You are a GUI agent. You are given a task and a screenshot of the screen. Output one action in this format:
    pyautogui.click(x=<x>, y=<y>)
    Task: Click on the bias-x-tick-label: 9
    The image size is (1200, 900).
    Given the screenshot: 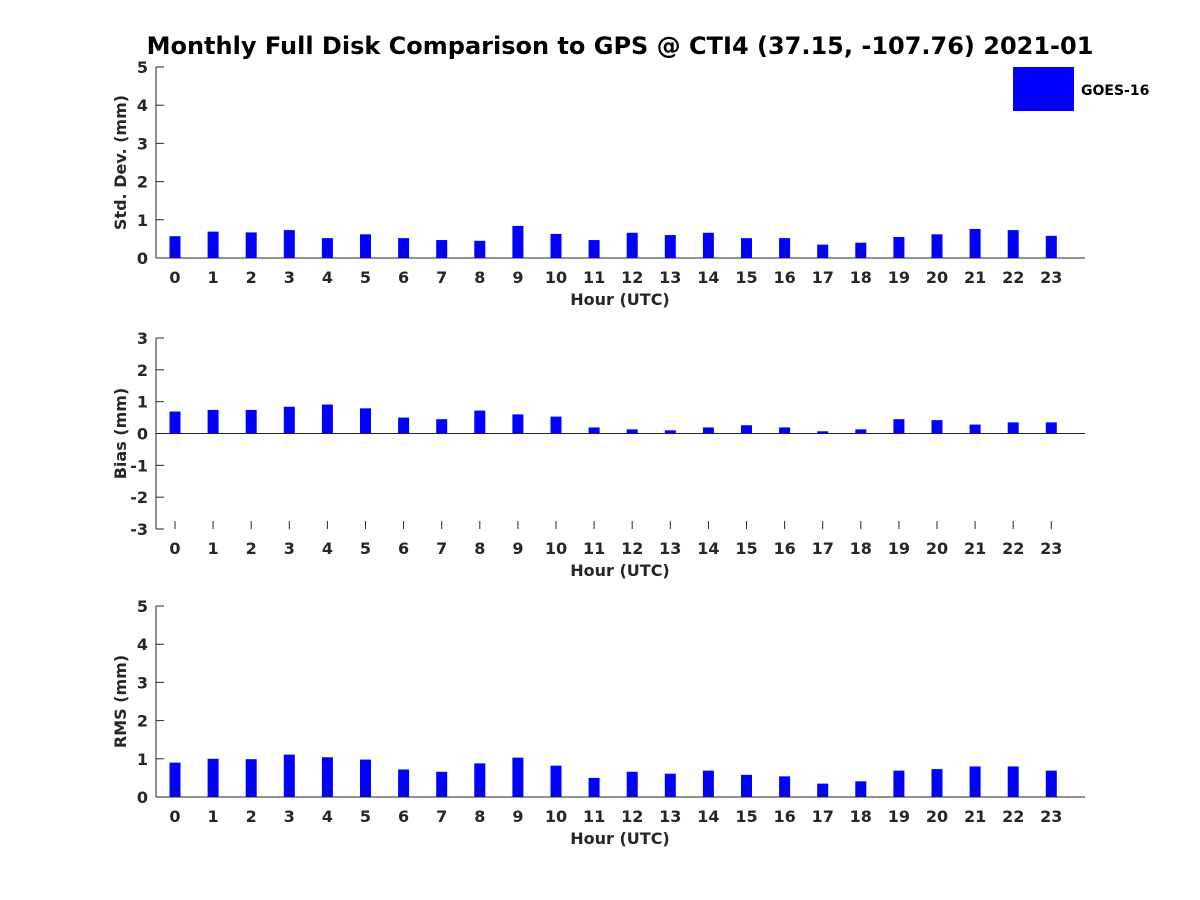 What is the action you would take?
    pyautogui.click(x=517, y=548)
    